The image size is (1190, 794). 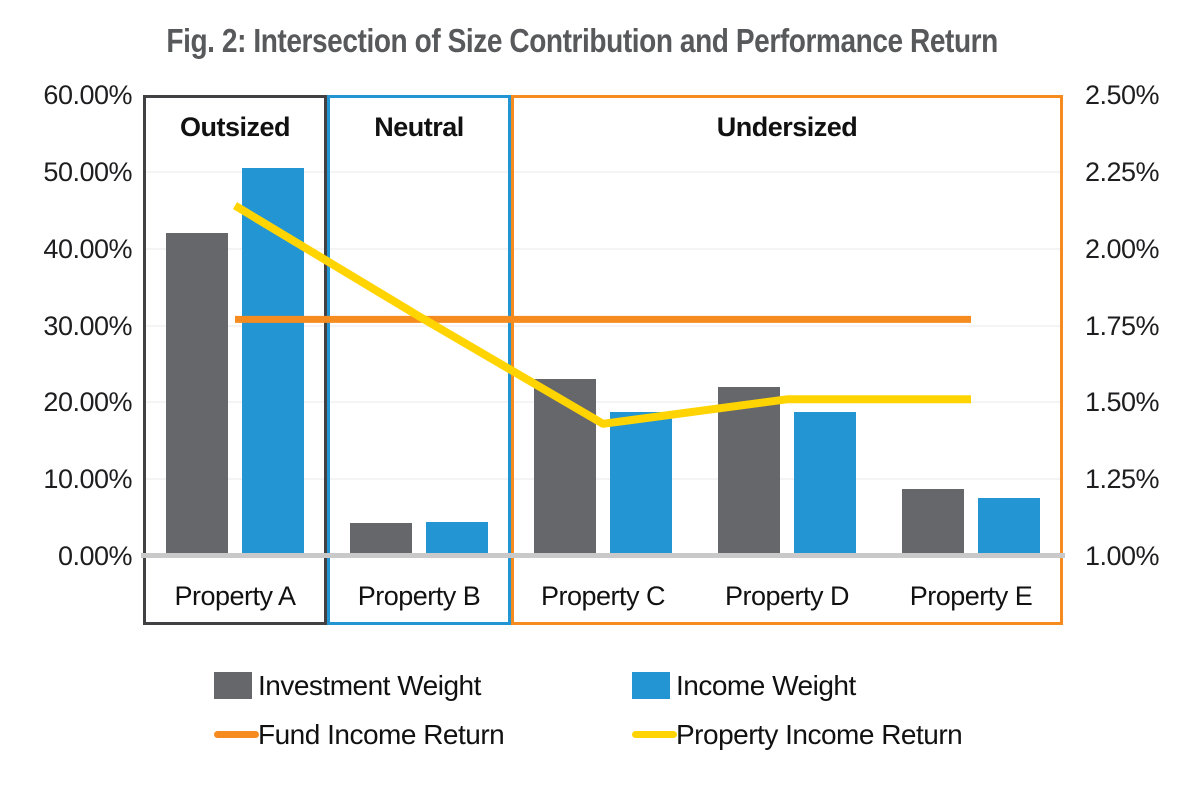 I want to click on region-label: Neutral, so click(x=419, y=127).